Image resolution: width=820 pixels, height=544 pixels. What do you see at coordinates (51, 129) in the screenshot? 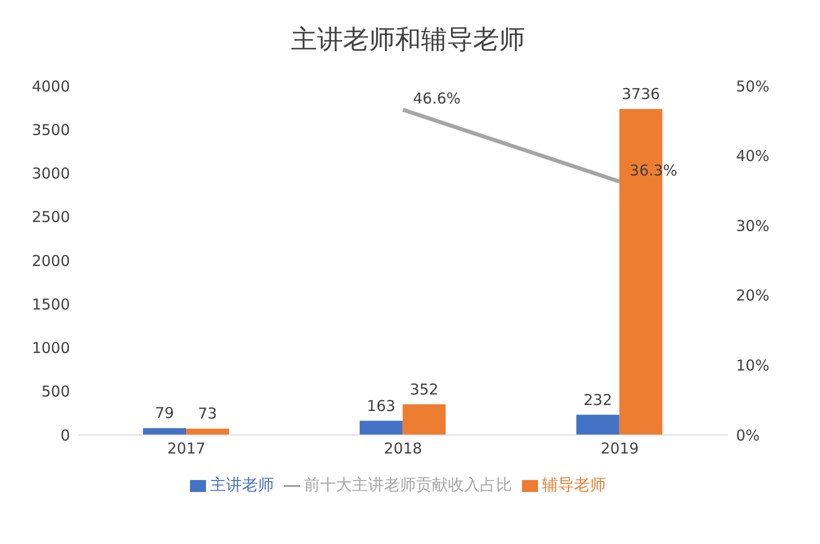
I see `y-tick-label: 3500` at bounding box center [51, 129].